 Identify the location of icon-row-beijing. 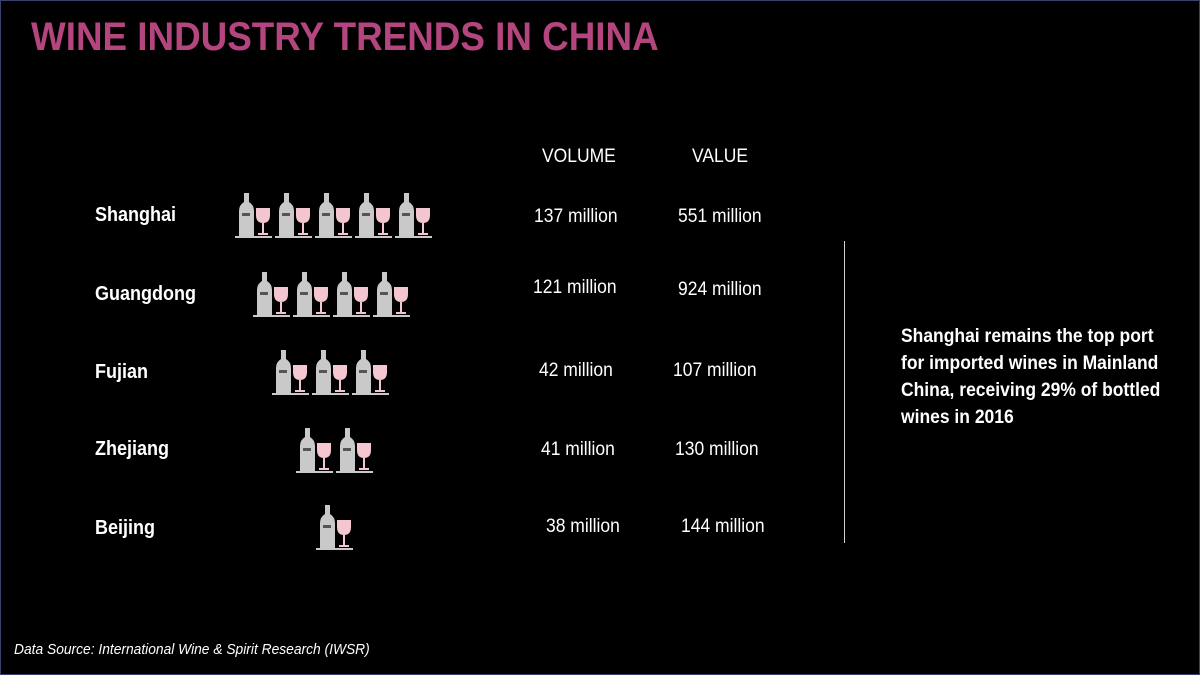
(335, 526).